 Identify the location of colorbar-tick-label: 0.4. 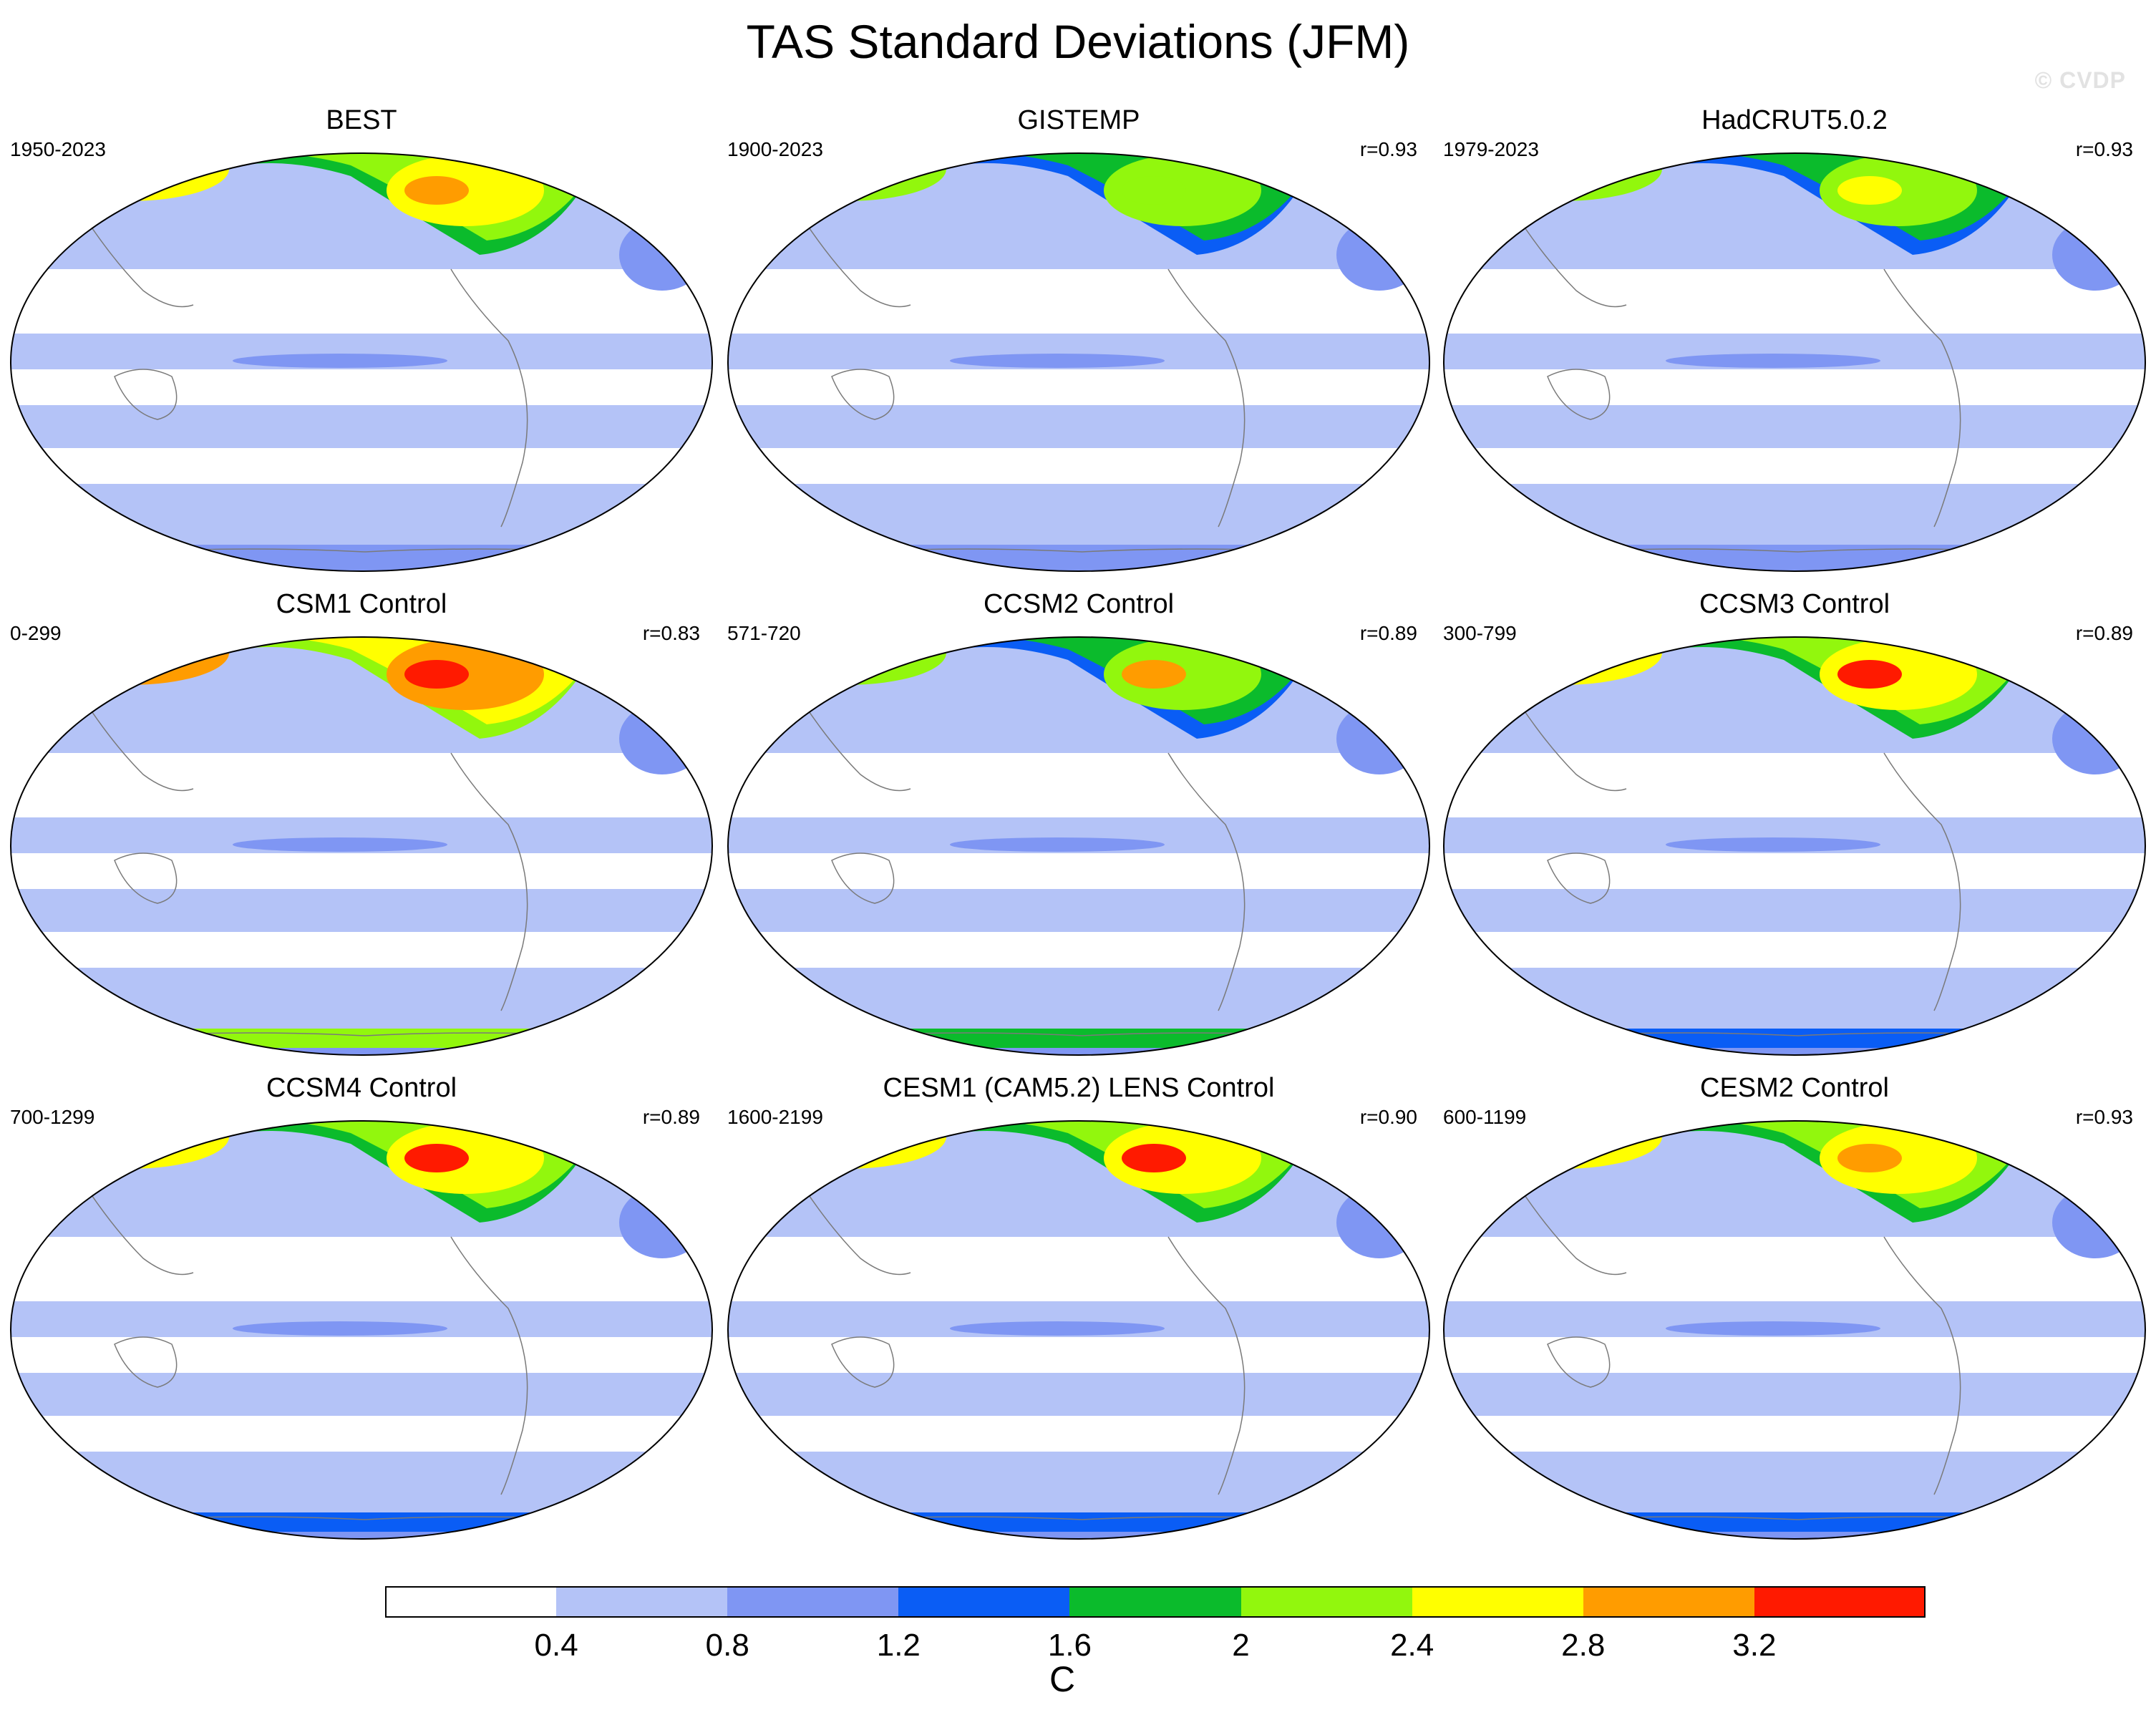
(556, 1646).